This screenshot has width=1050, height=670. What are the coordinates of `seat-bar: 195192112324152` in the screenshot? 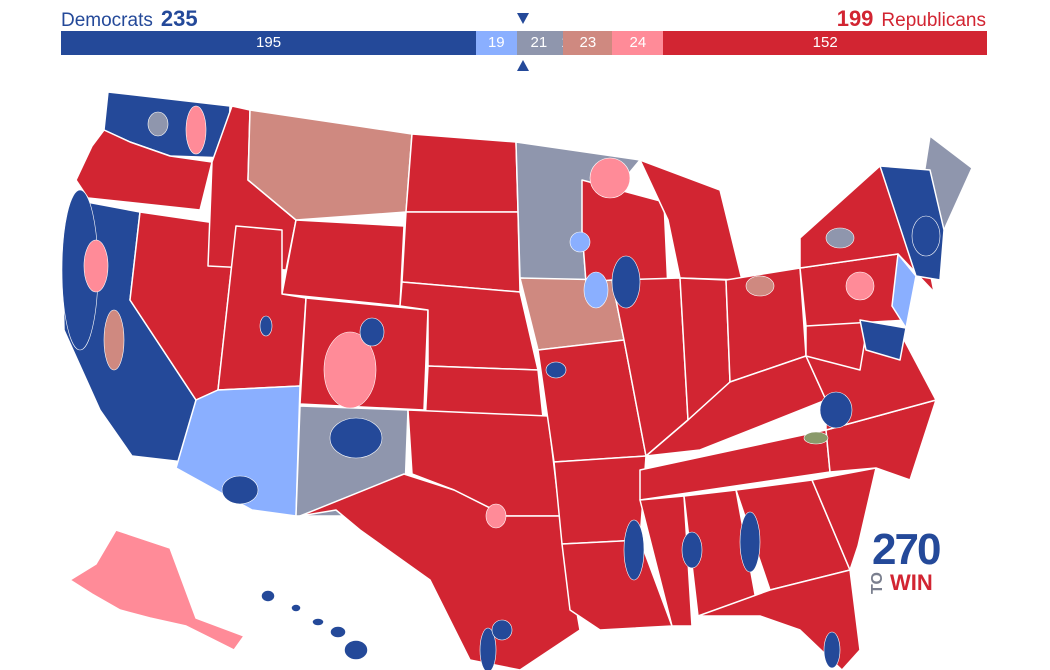 It's located at (524, 43).